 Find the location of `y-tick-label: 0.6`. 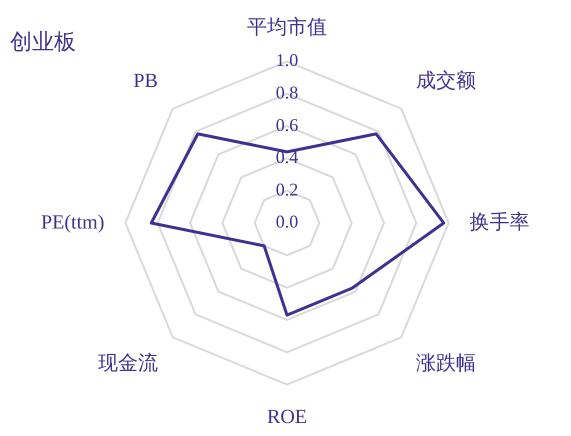

y-tick-label: 0.6 is located at coordinates (287, 124).